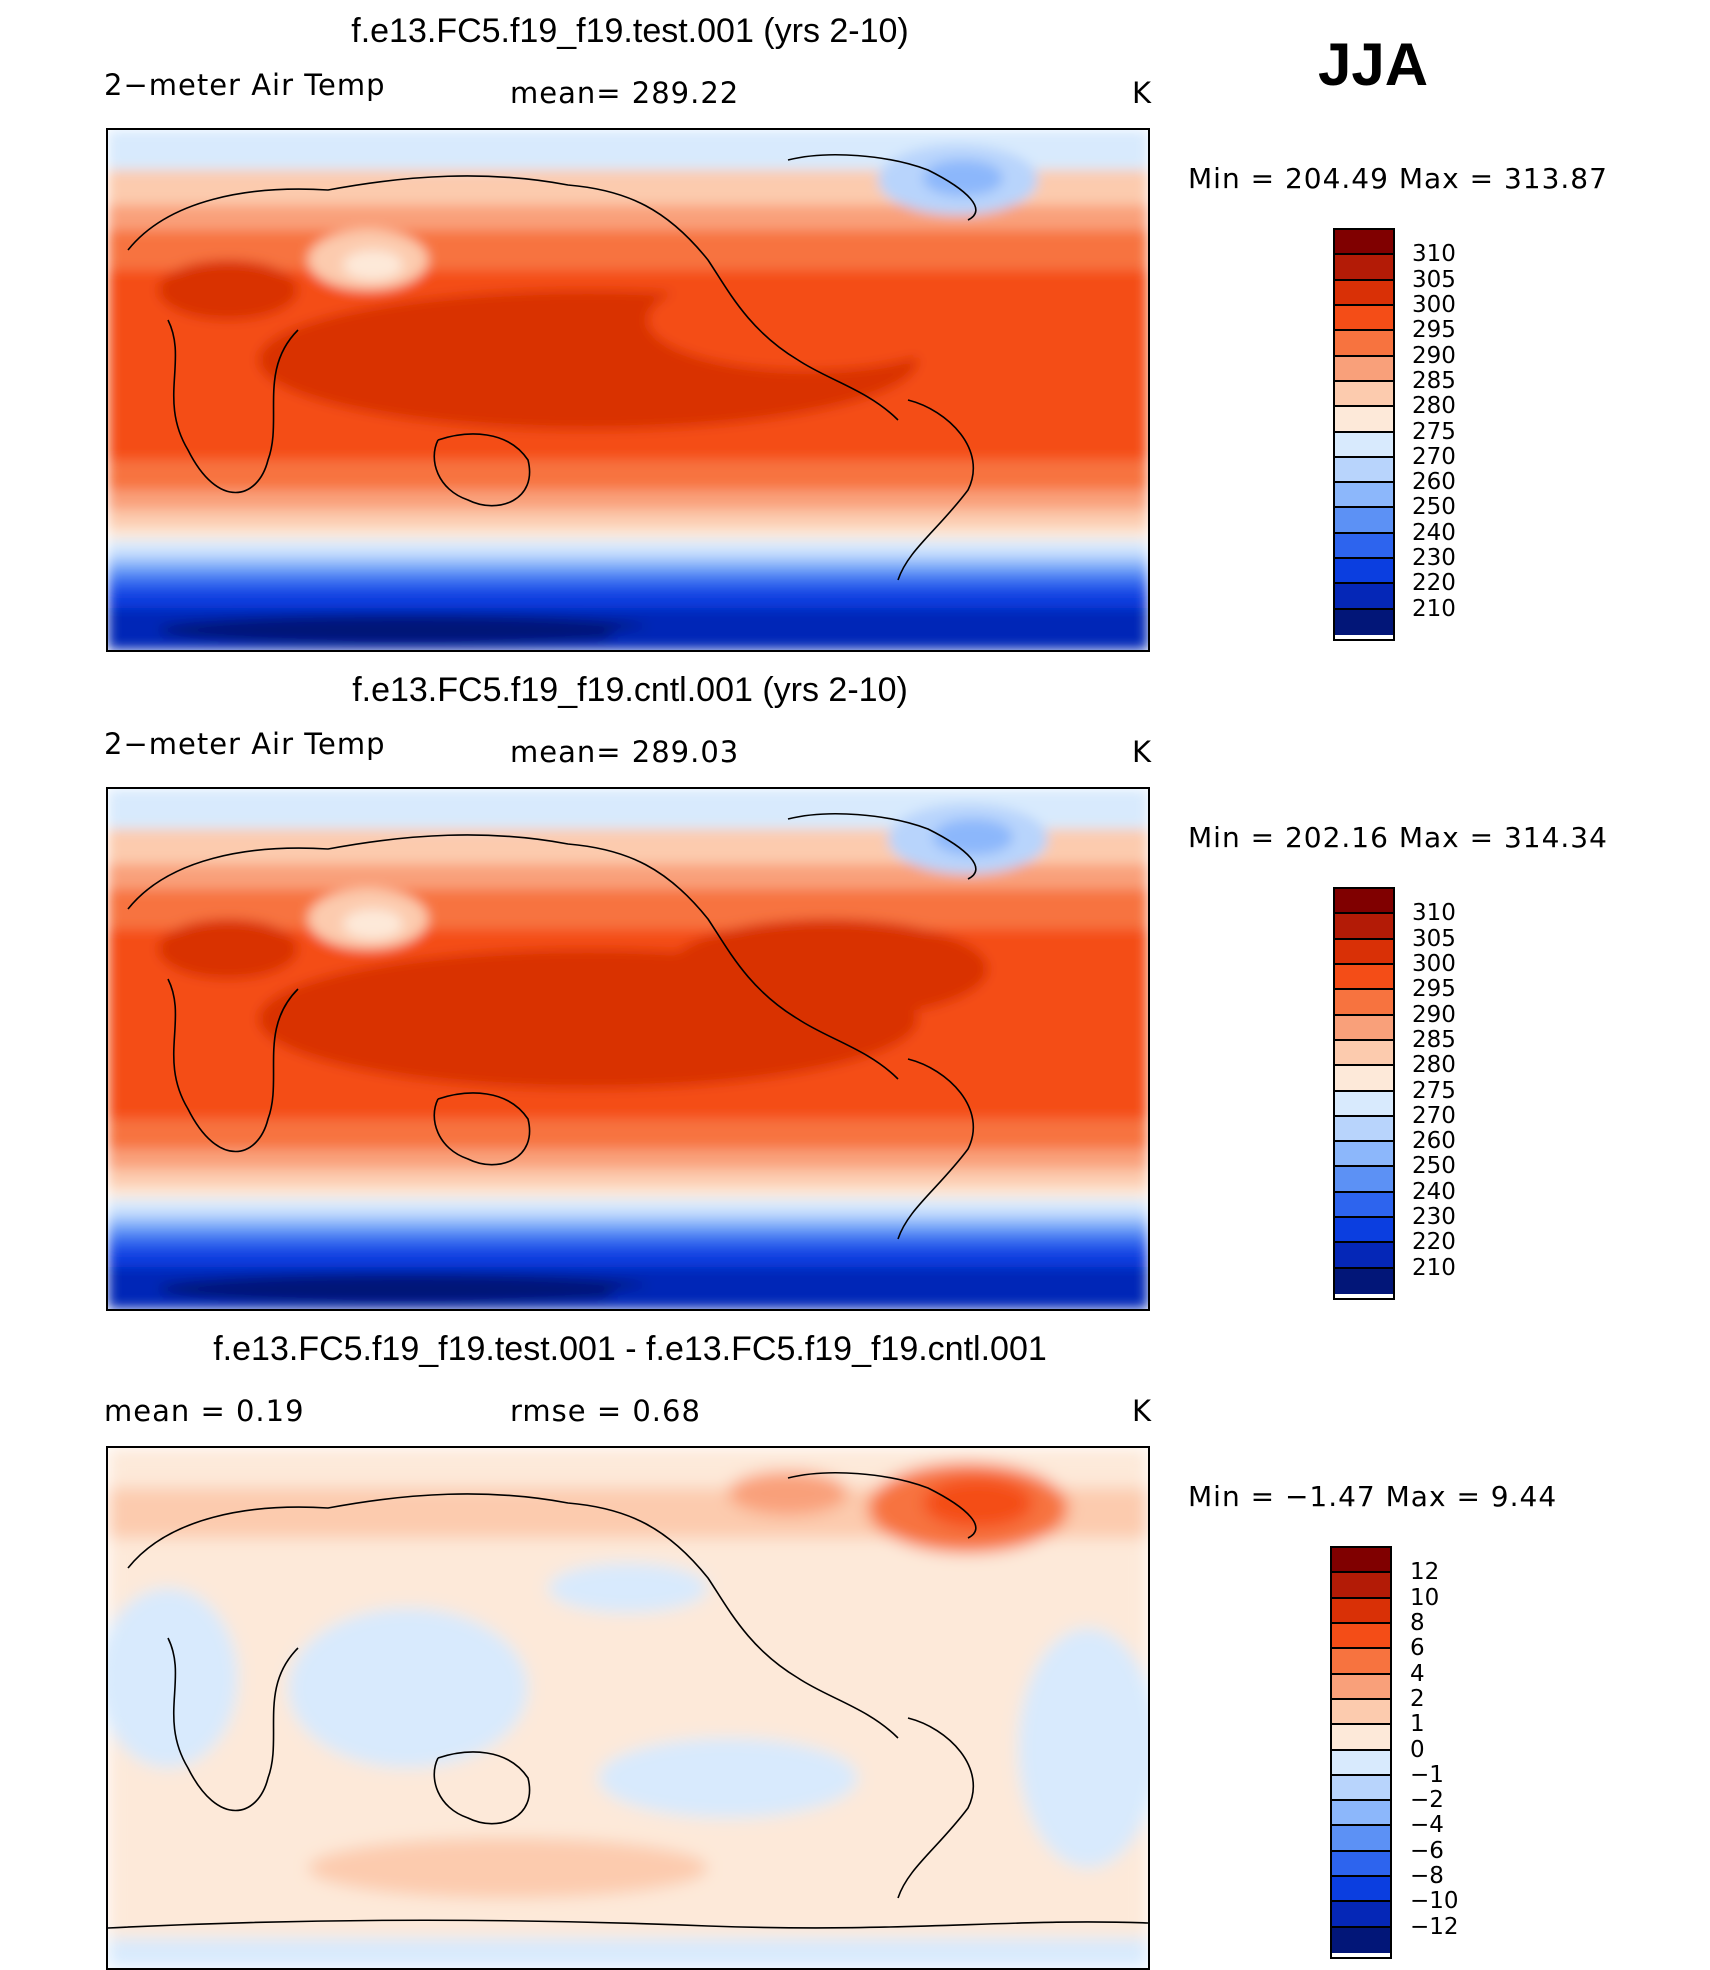  I want to click on panel-2-colorbar, so click(1364, 1093).